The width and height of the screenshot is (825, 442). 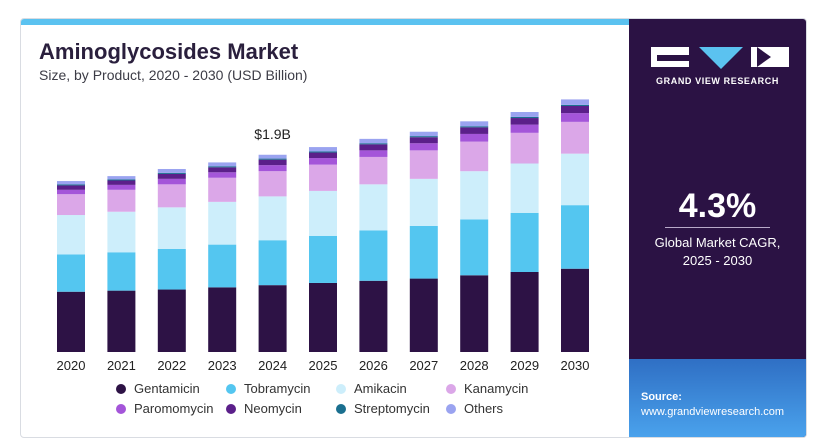 What do you see at coordinates (272, 168) in the screenshot?
I see `bar-segment-paromomycin-2024` at bounding box center [272, 168].